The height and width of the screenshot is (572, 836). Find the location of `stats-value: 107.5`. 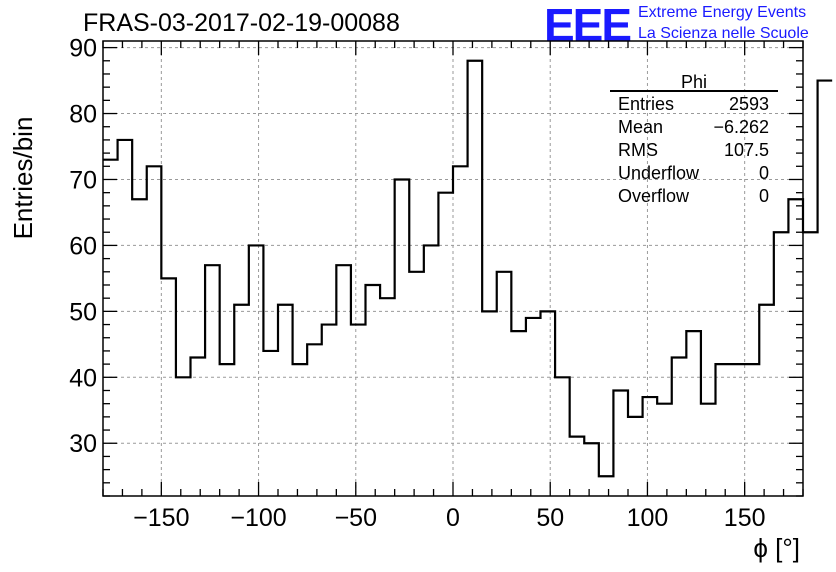

stats-value: 107.5 is located at coordinates (746, 150).